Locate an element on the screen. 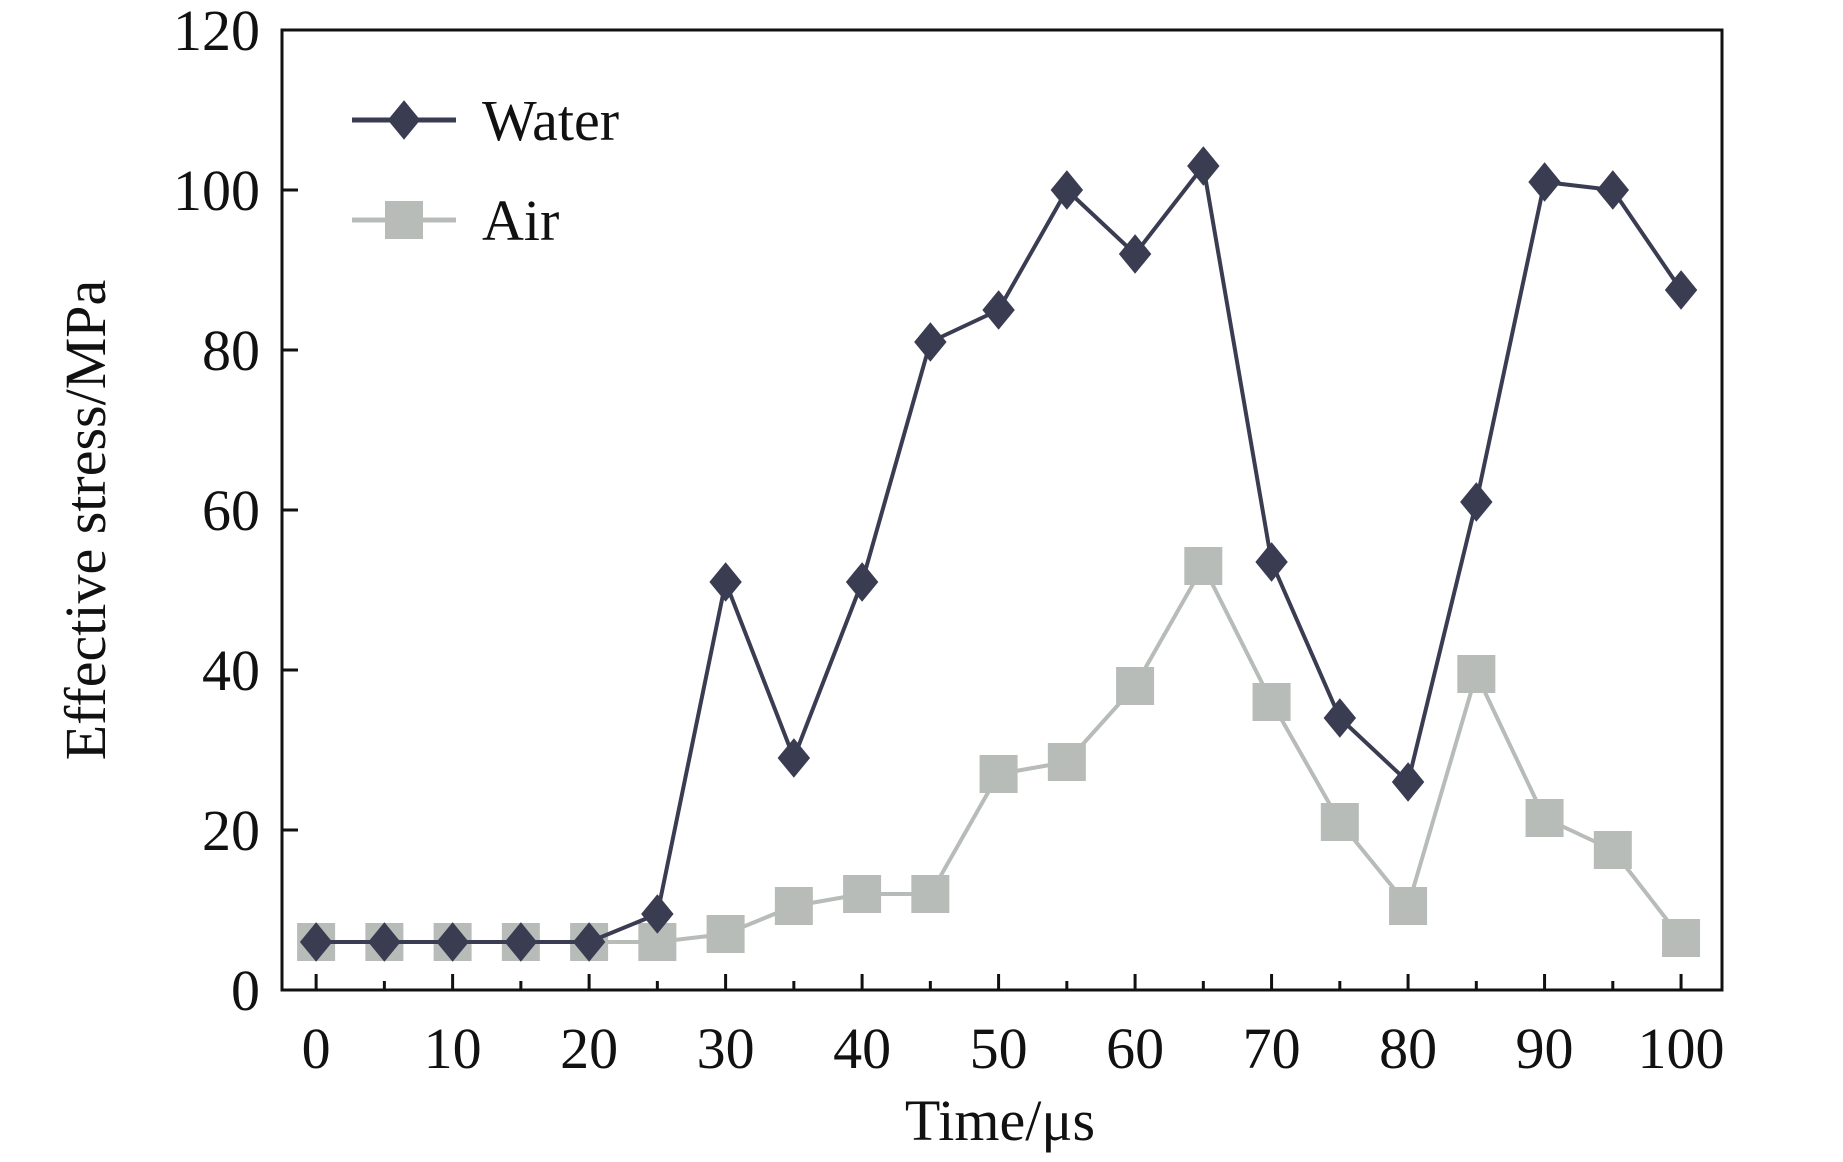 The image size is (1843, 1162). x-tick-label: 20 is located at coordinates (589, 1048).